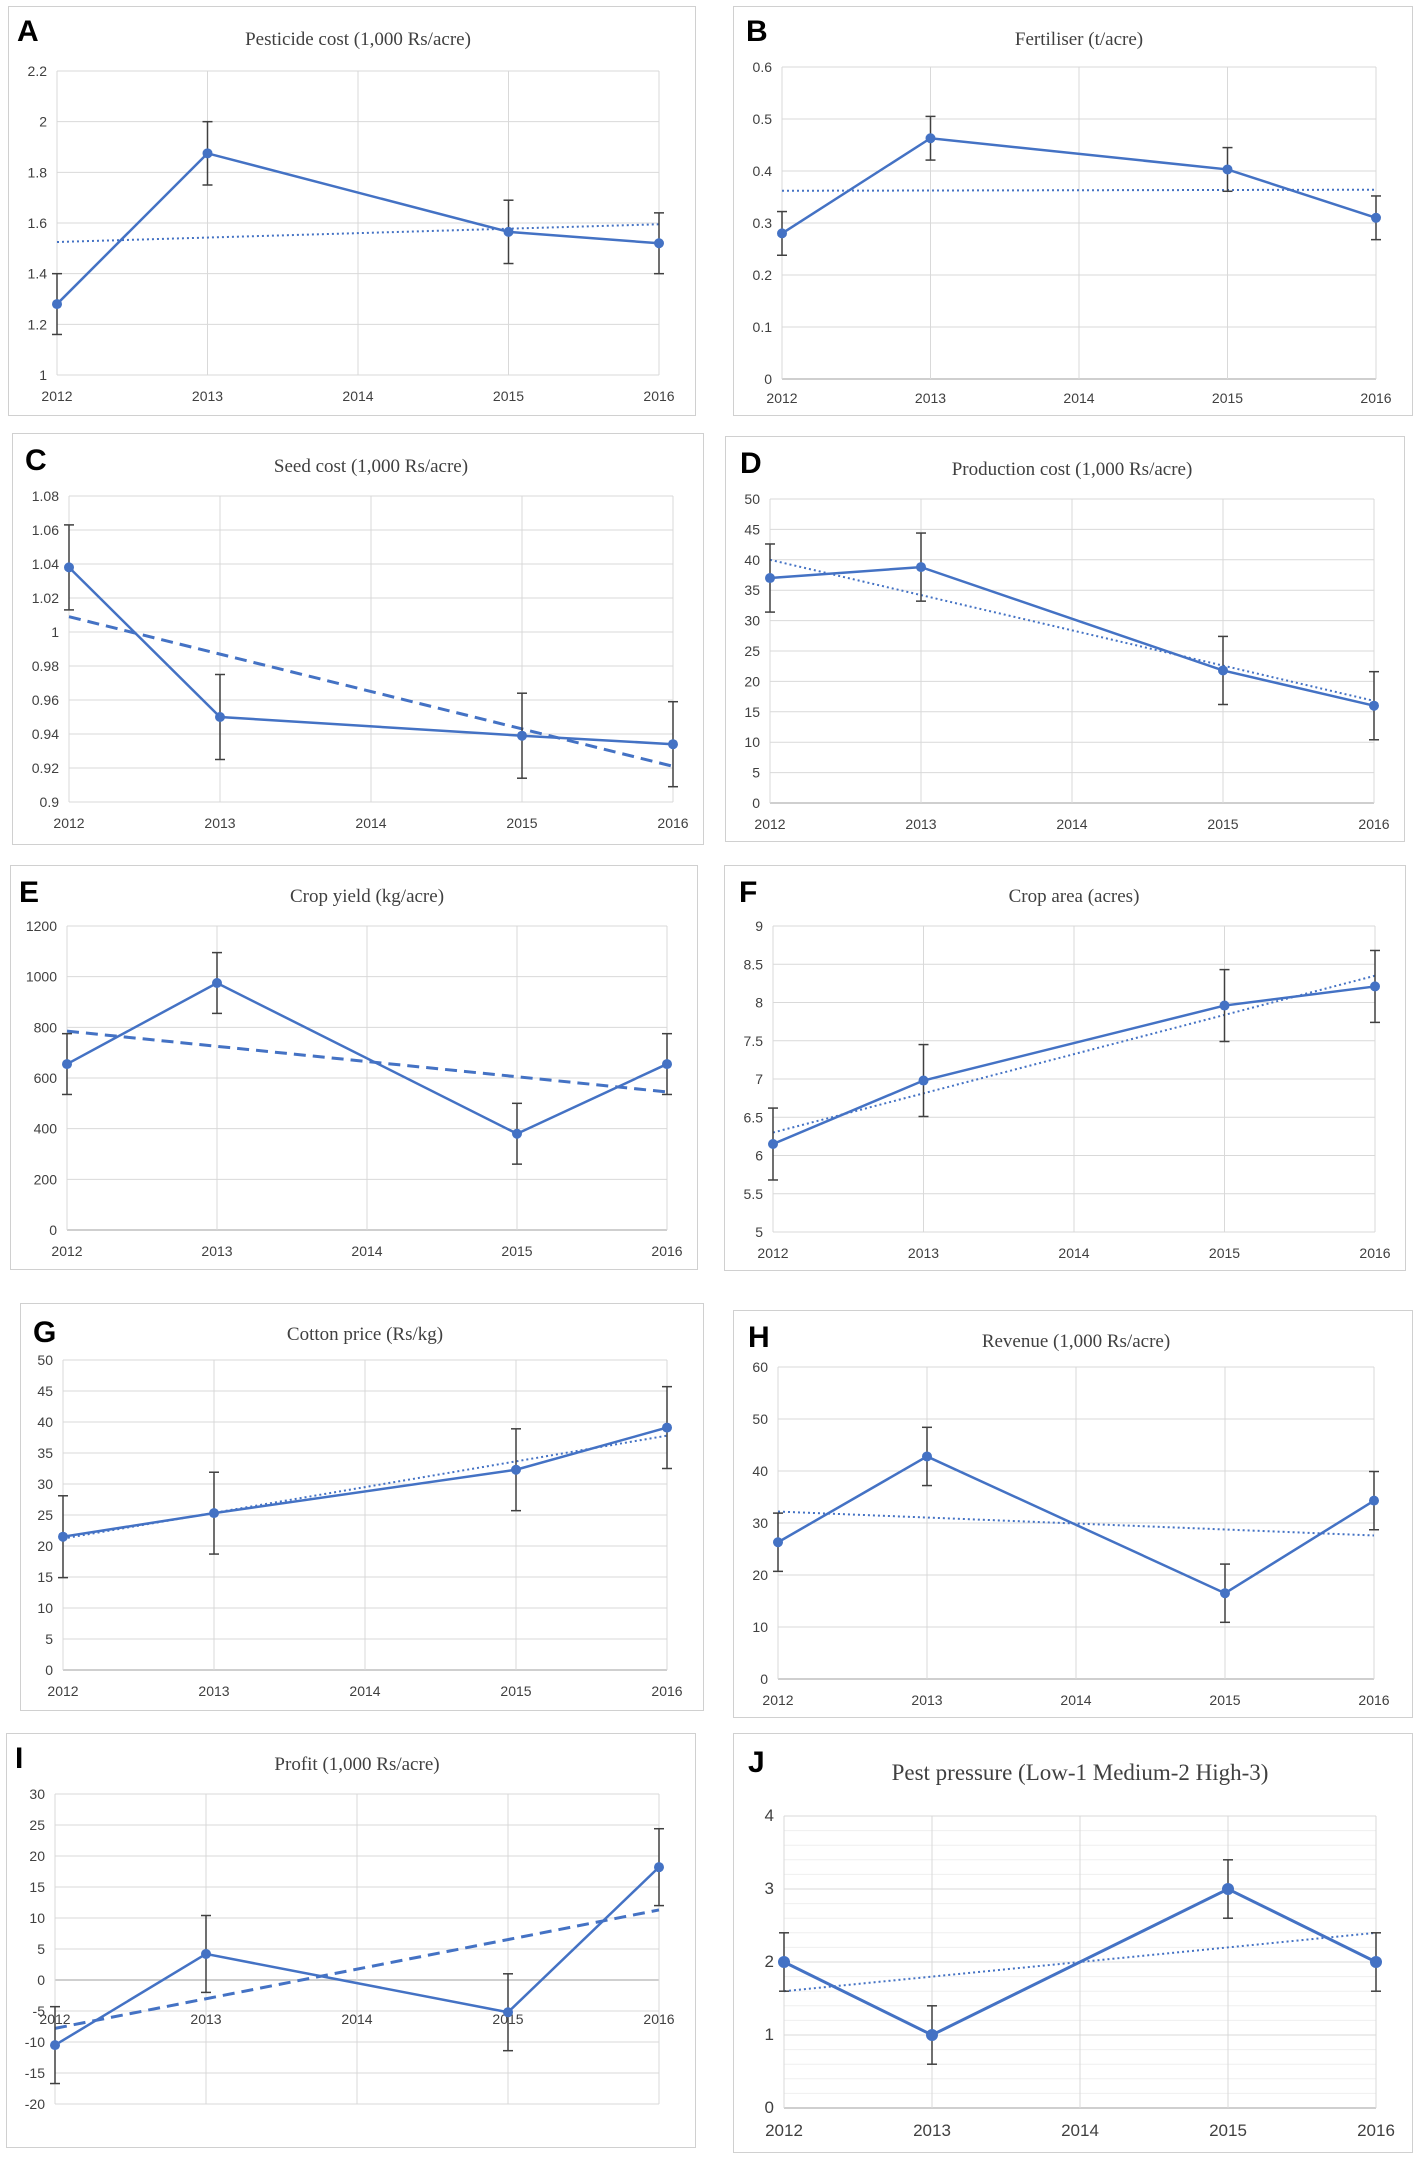  What do you see at coordinates (35, 2104) in the screenshot?
I see `y-tick-label: -20` at bounding box center [35, 2104].